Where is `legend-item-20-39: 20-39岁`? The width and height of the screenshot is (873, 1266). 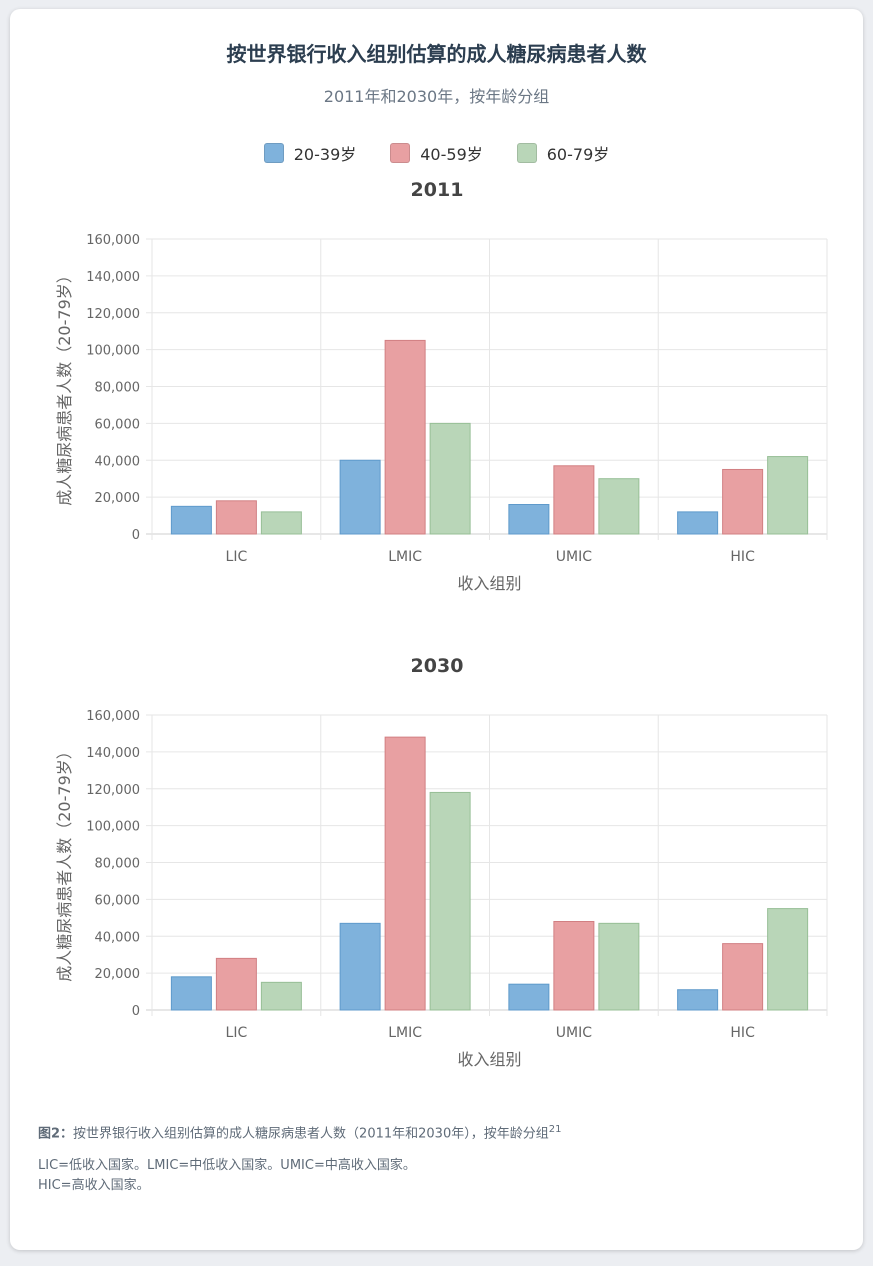
legend-item-20-39: 20-39岁 is located at coordinates (310, 153).